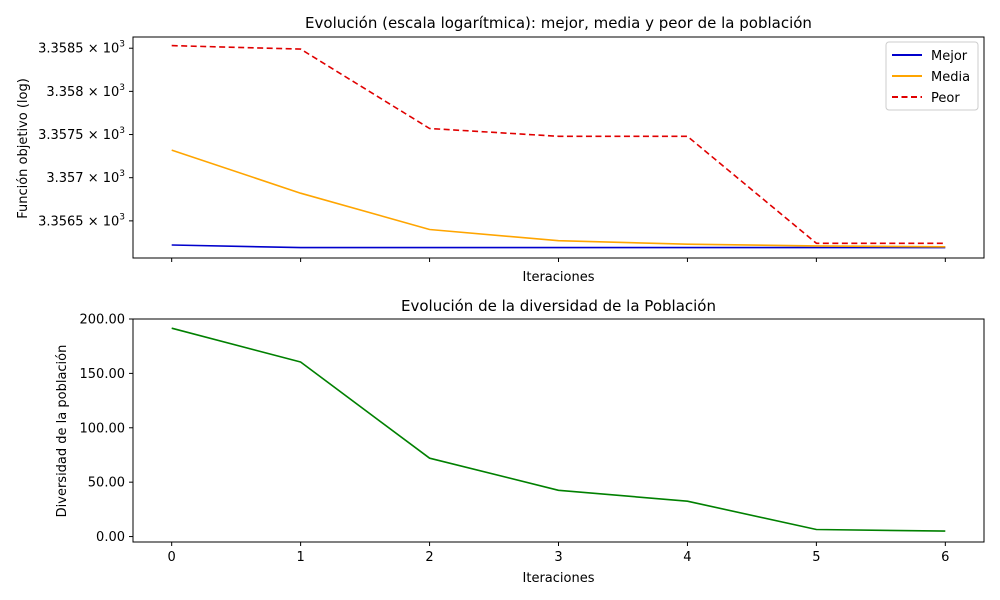 The width and height of the screenshot is (1000, 600). I want to click on top-y-tick-label-4: 3.3585 × 103, so click(81, 48).